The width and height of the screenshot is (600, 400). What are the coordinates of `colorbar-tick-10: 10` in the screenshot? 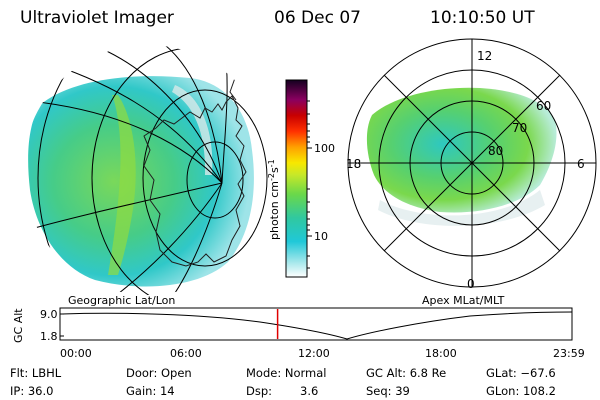 It's located at (321, 236).